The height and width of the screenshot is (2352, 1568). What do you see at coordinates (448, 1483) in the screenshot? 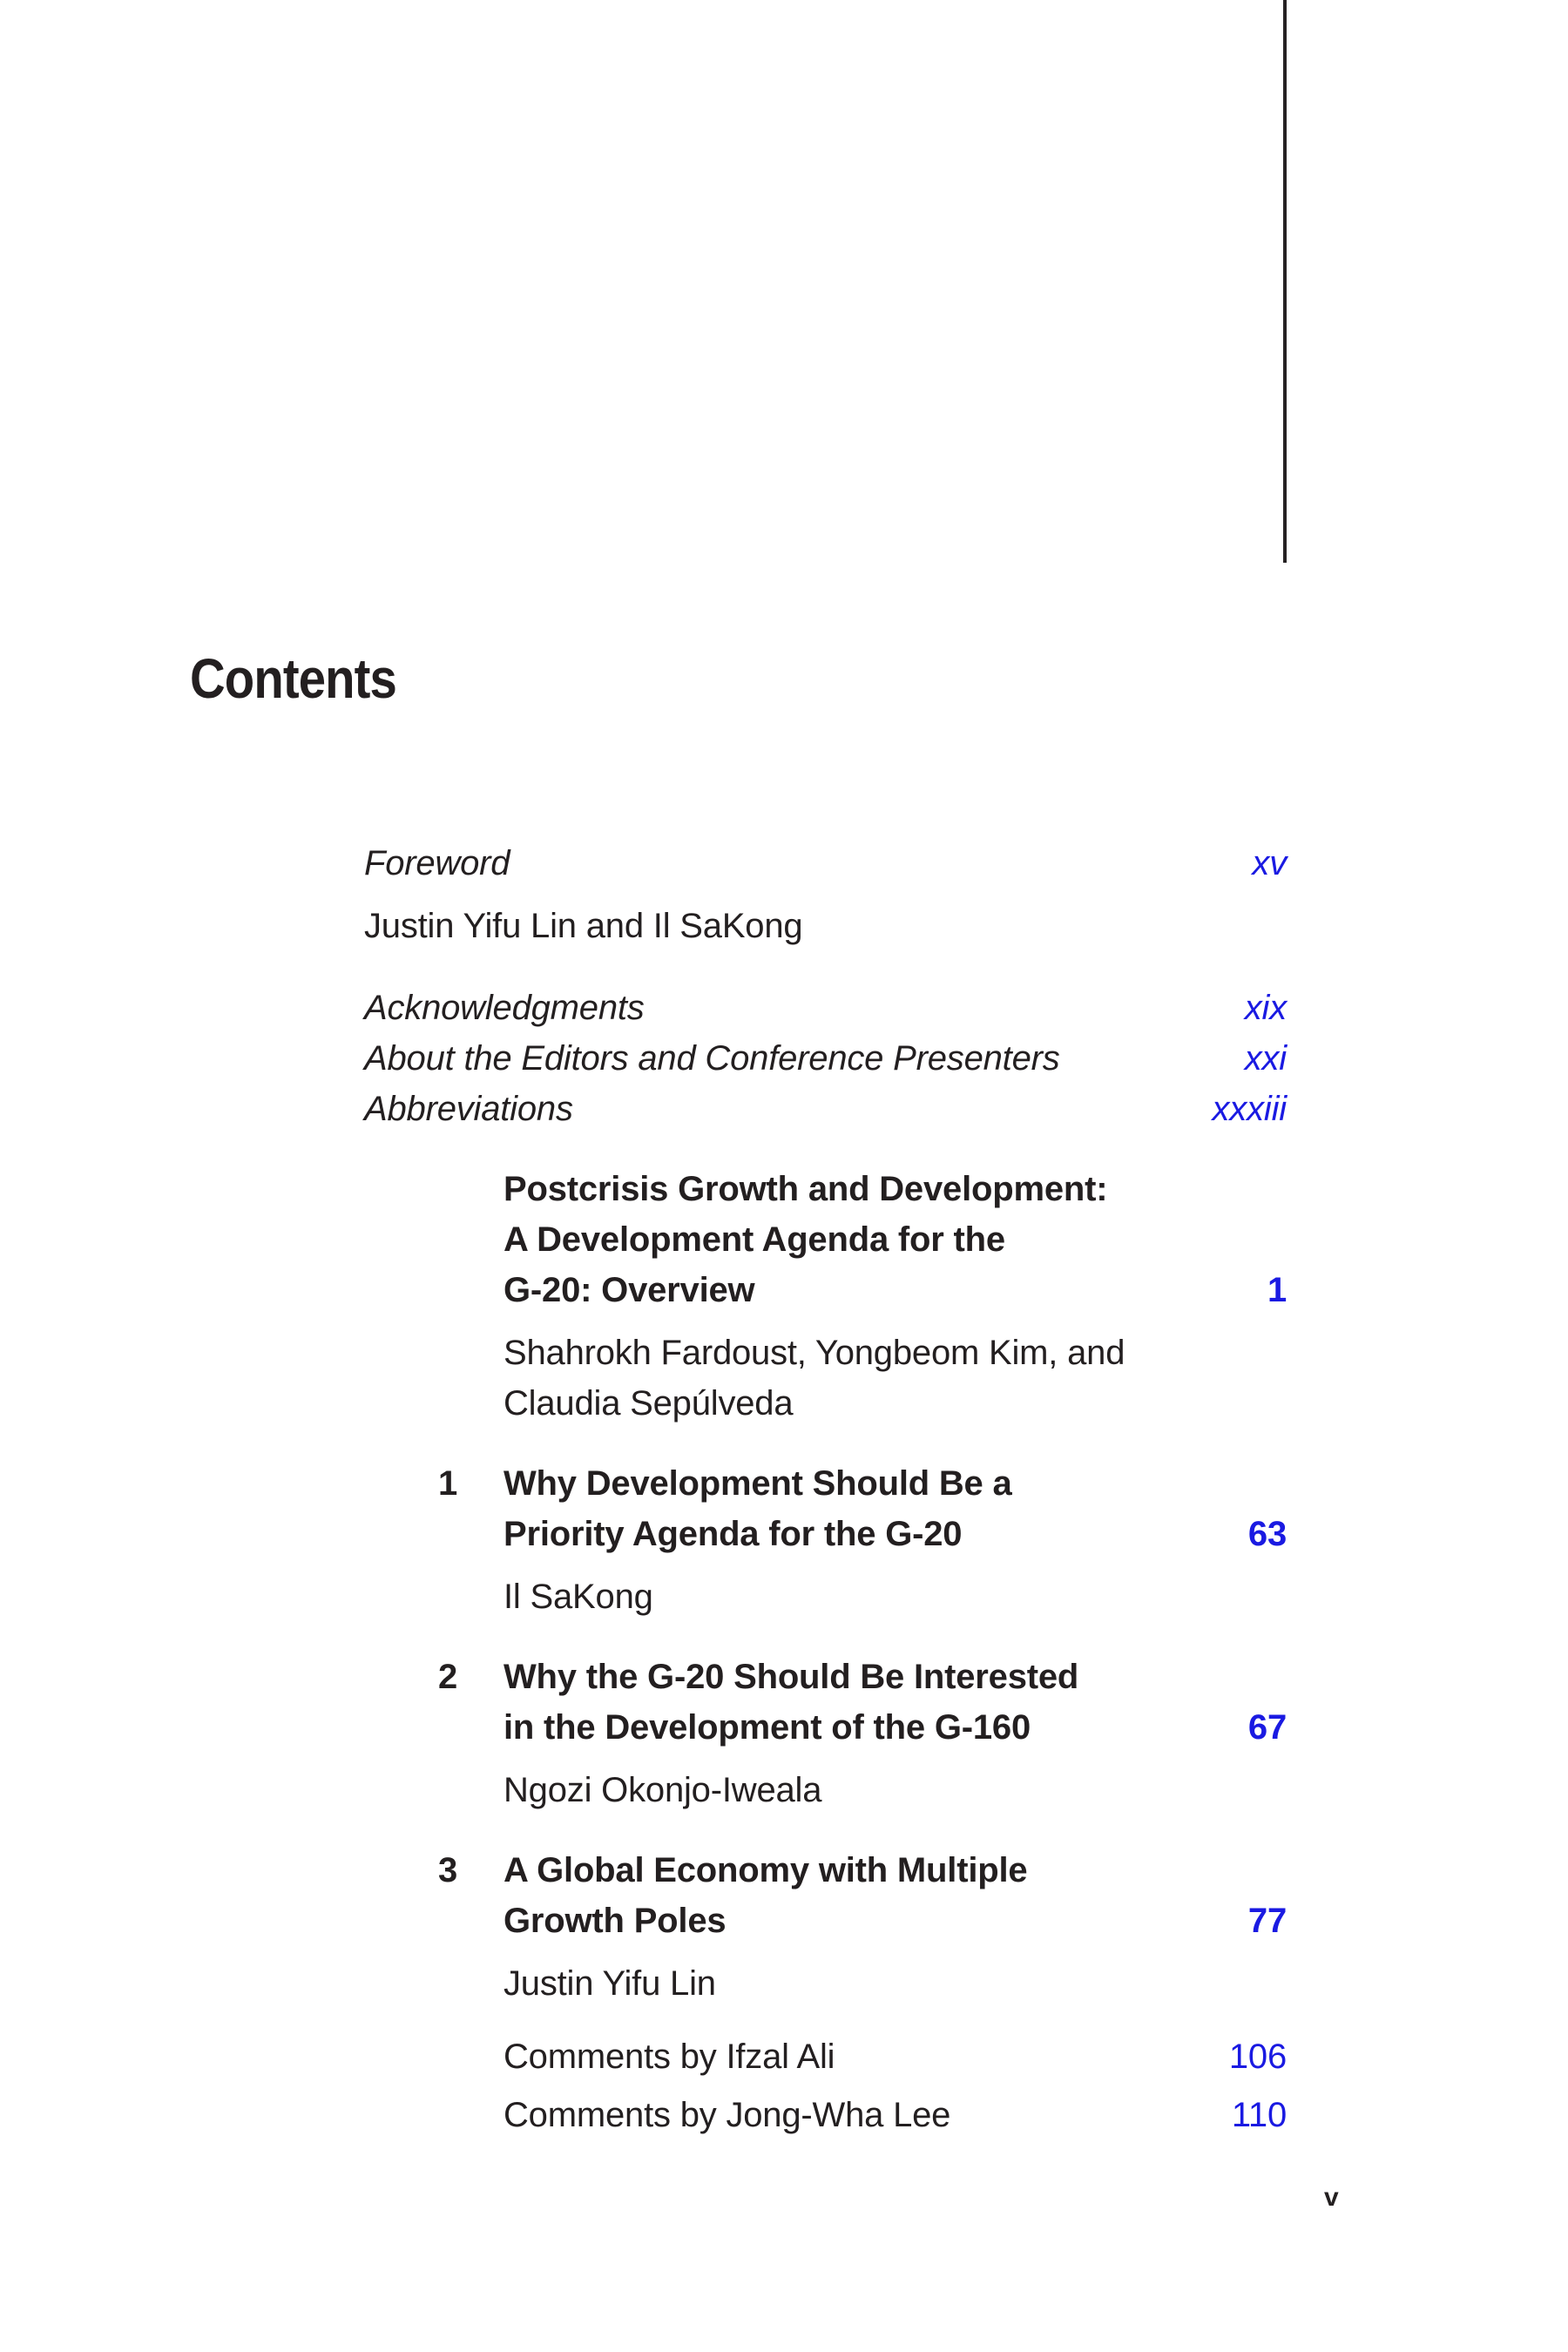
I see `chapter-number: 1` at bounding box center [448, 1483].